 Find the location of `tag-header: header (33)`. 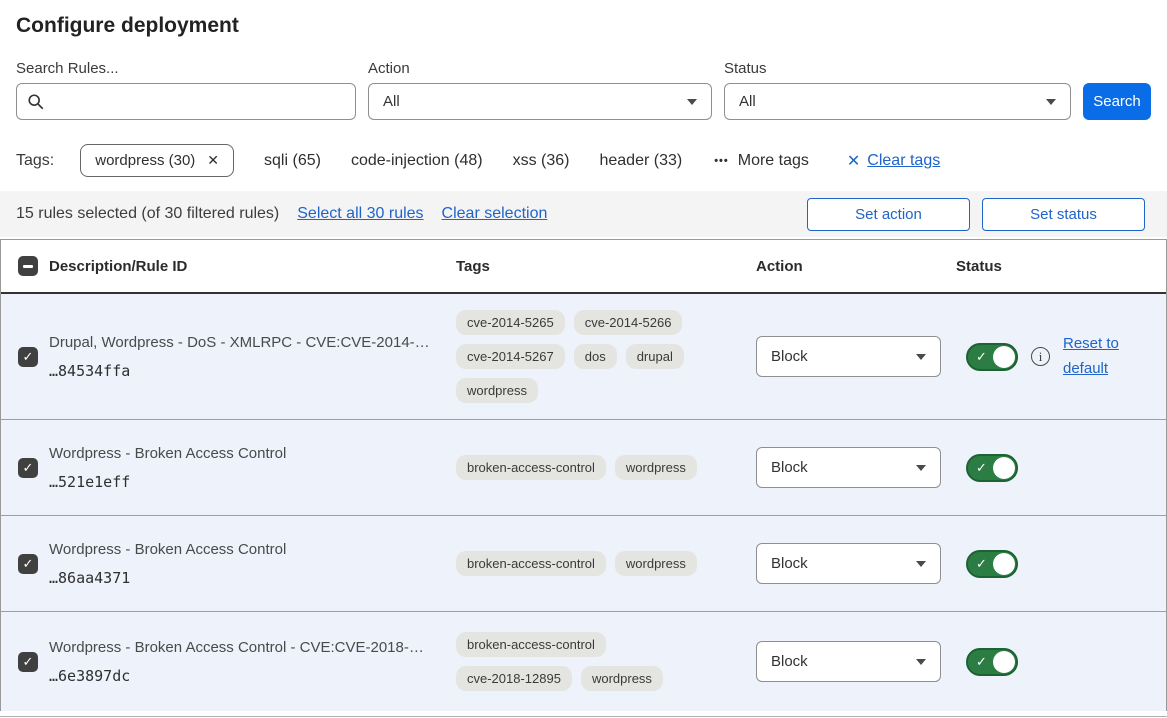

tag-header: header (33) is located at coordinates (641, 160).